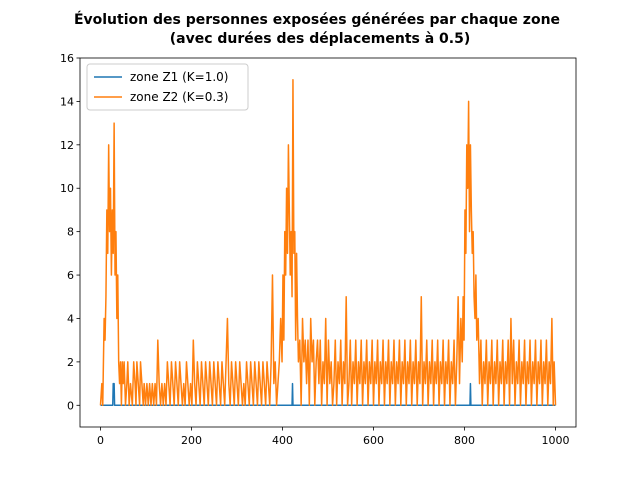 The height and width of the screenshot is (480, 640). Describe the element at coordinates (67, 101) in the screenshot. I see `y-tick-label: 14` at that location.